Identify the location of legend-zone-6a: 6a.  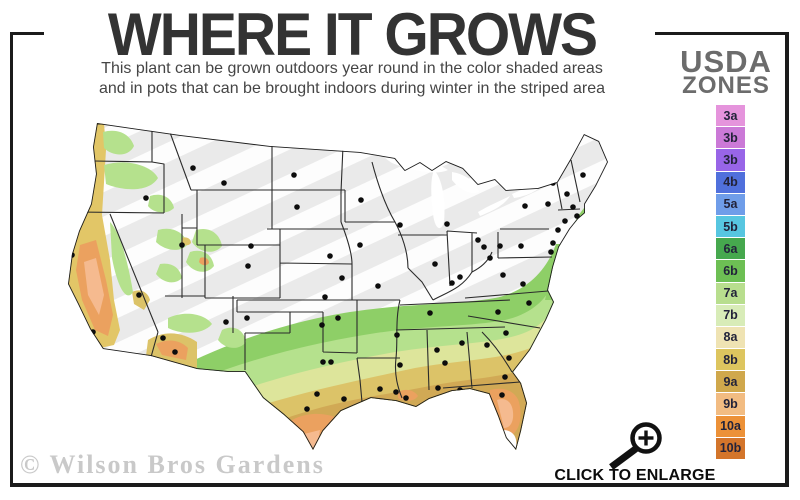
(730, 249).